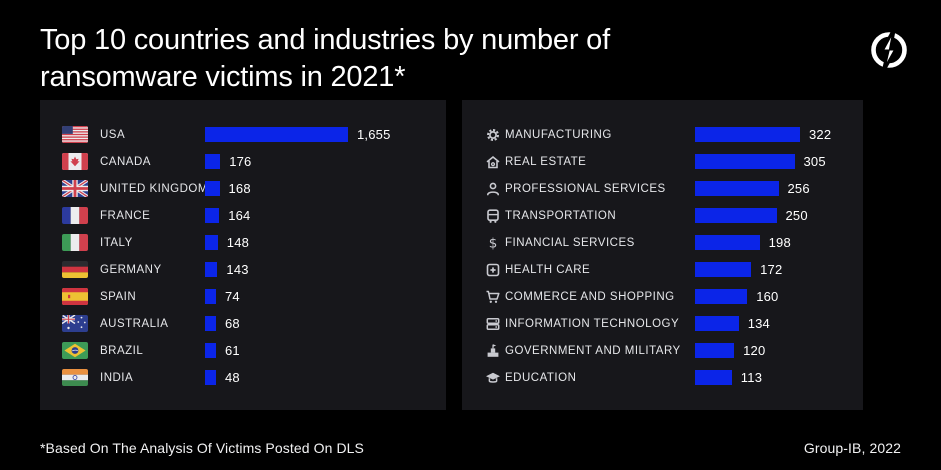 This screenshot has height=470, width=941. What do you see at coordinates (238, 242) in the screenshot?
I see `country-value: 148` at bounding box center [238, 242].